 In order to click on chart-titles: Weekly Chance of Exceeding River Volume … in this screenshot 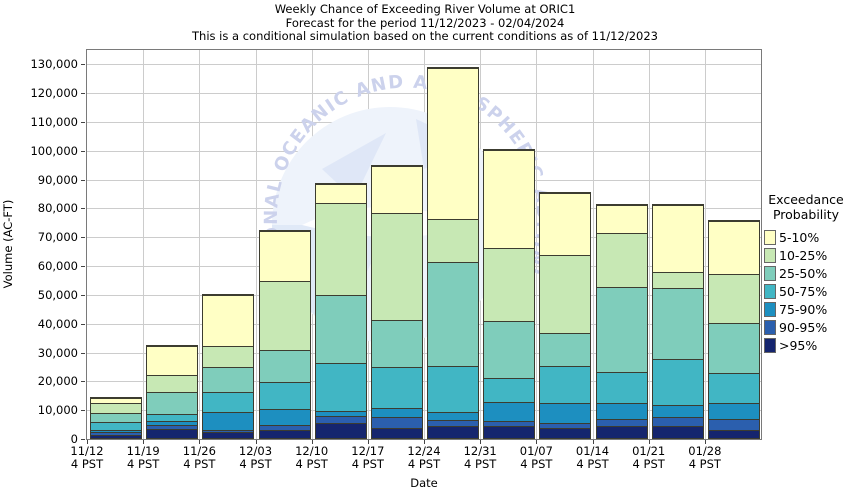, I will do `click(425, 23)`.